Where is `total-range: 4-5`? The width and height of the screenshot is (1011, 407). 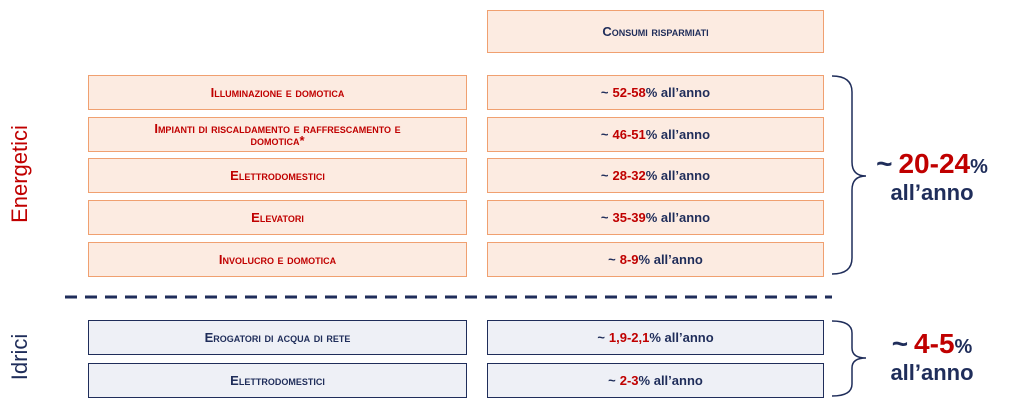
total-range: 4-5 is located at coordinates (934, 343).